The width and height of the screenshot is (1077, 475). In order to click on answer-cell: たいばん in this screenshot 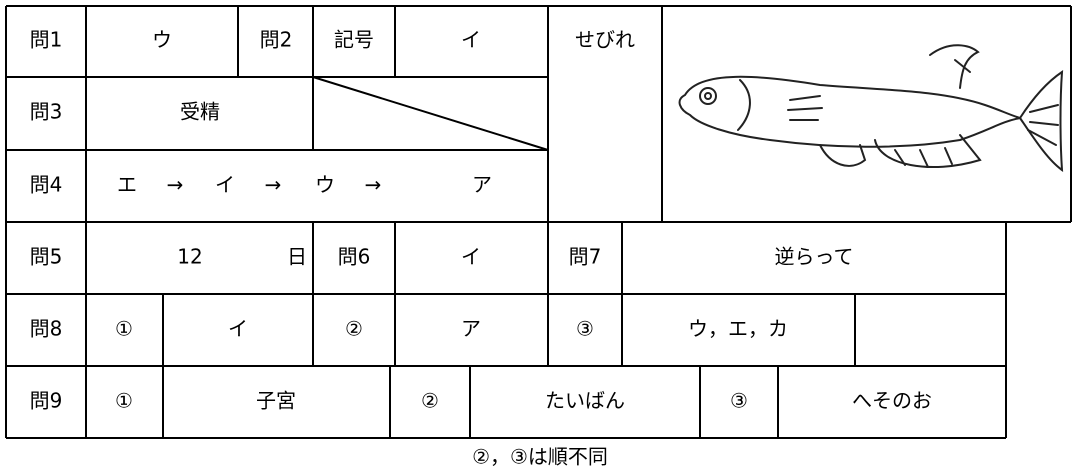, I will do `click(585, 401)`.